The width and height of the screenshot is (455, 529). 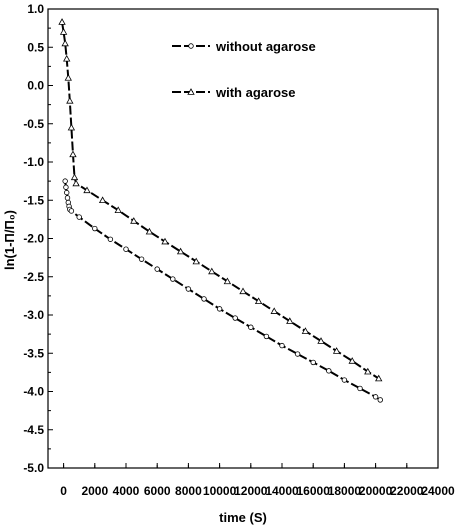 What do you see at coordinates (33, 315) in the screenshot?
I see `y-tick-label: -3.0` at bounding box center [33, 315].